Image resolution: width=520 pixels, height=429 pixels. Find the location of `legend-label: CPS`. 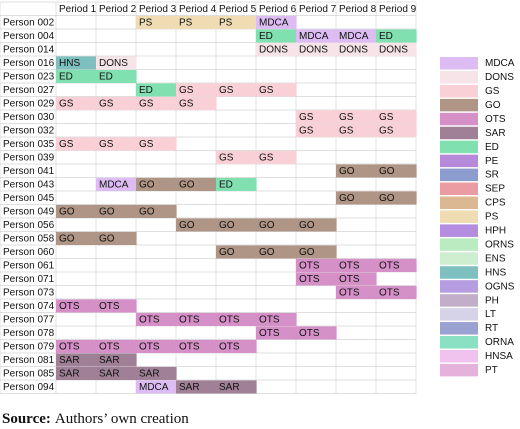

legend-label: CPS is located at coordinates (495, 203).